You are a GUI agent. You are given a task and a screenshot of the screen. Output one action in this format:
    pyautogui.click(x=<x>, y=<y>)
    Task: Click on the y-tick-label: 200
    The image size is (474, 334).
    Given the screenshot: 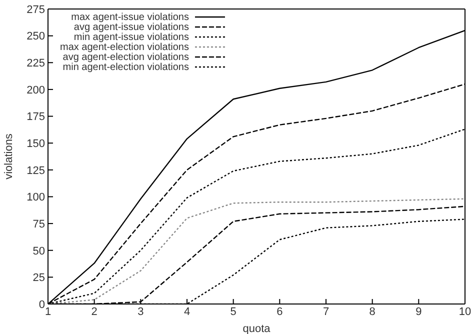 What is the action you would take?
    pyautogui.click(x=35, y=90)
    